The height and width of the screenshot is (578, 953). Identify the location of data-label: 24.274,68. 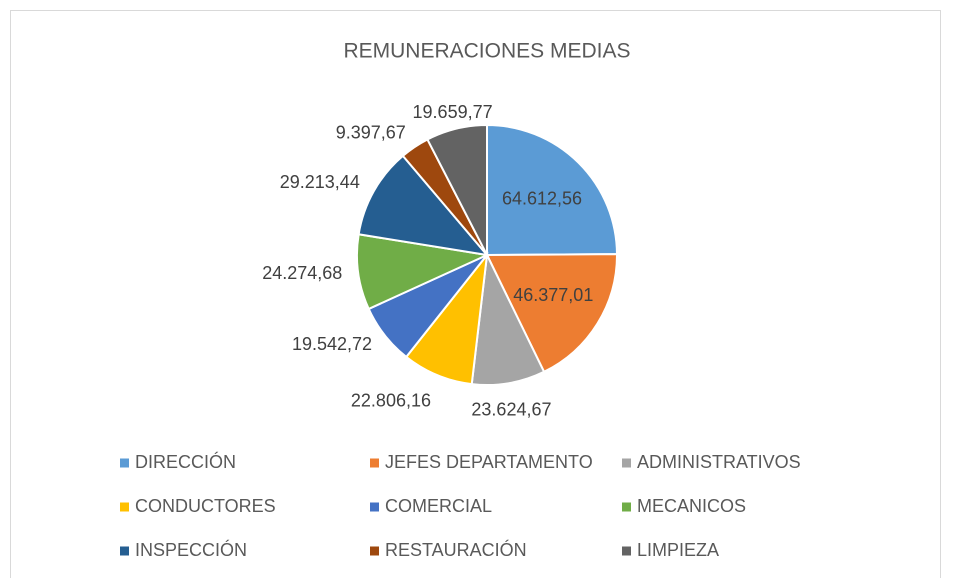
(302, 273).